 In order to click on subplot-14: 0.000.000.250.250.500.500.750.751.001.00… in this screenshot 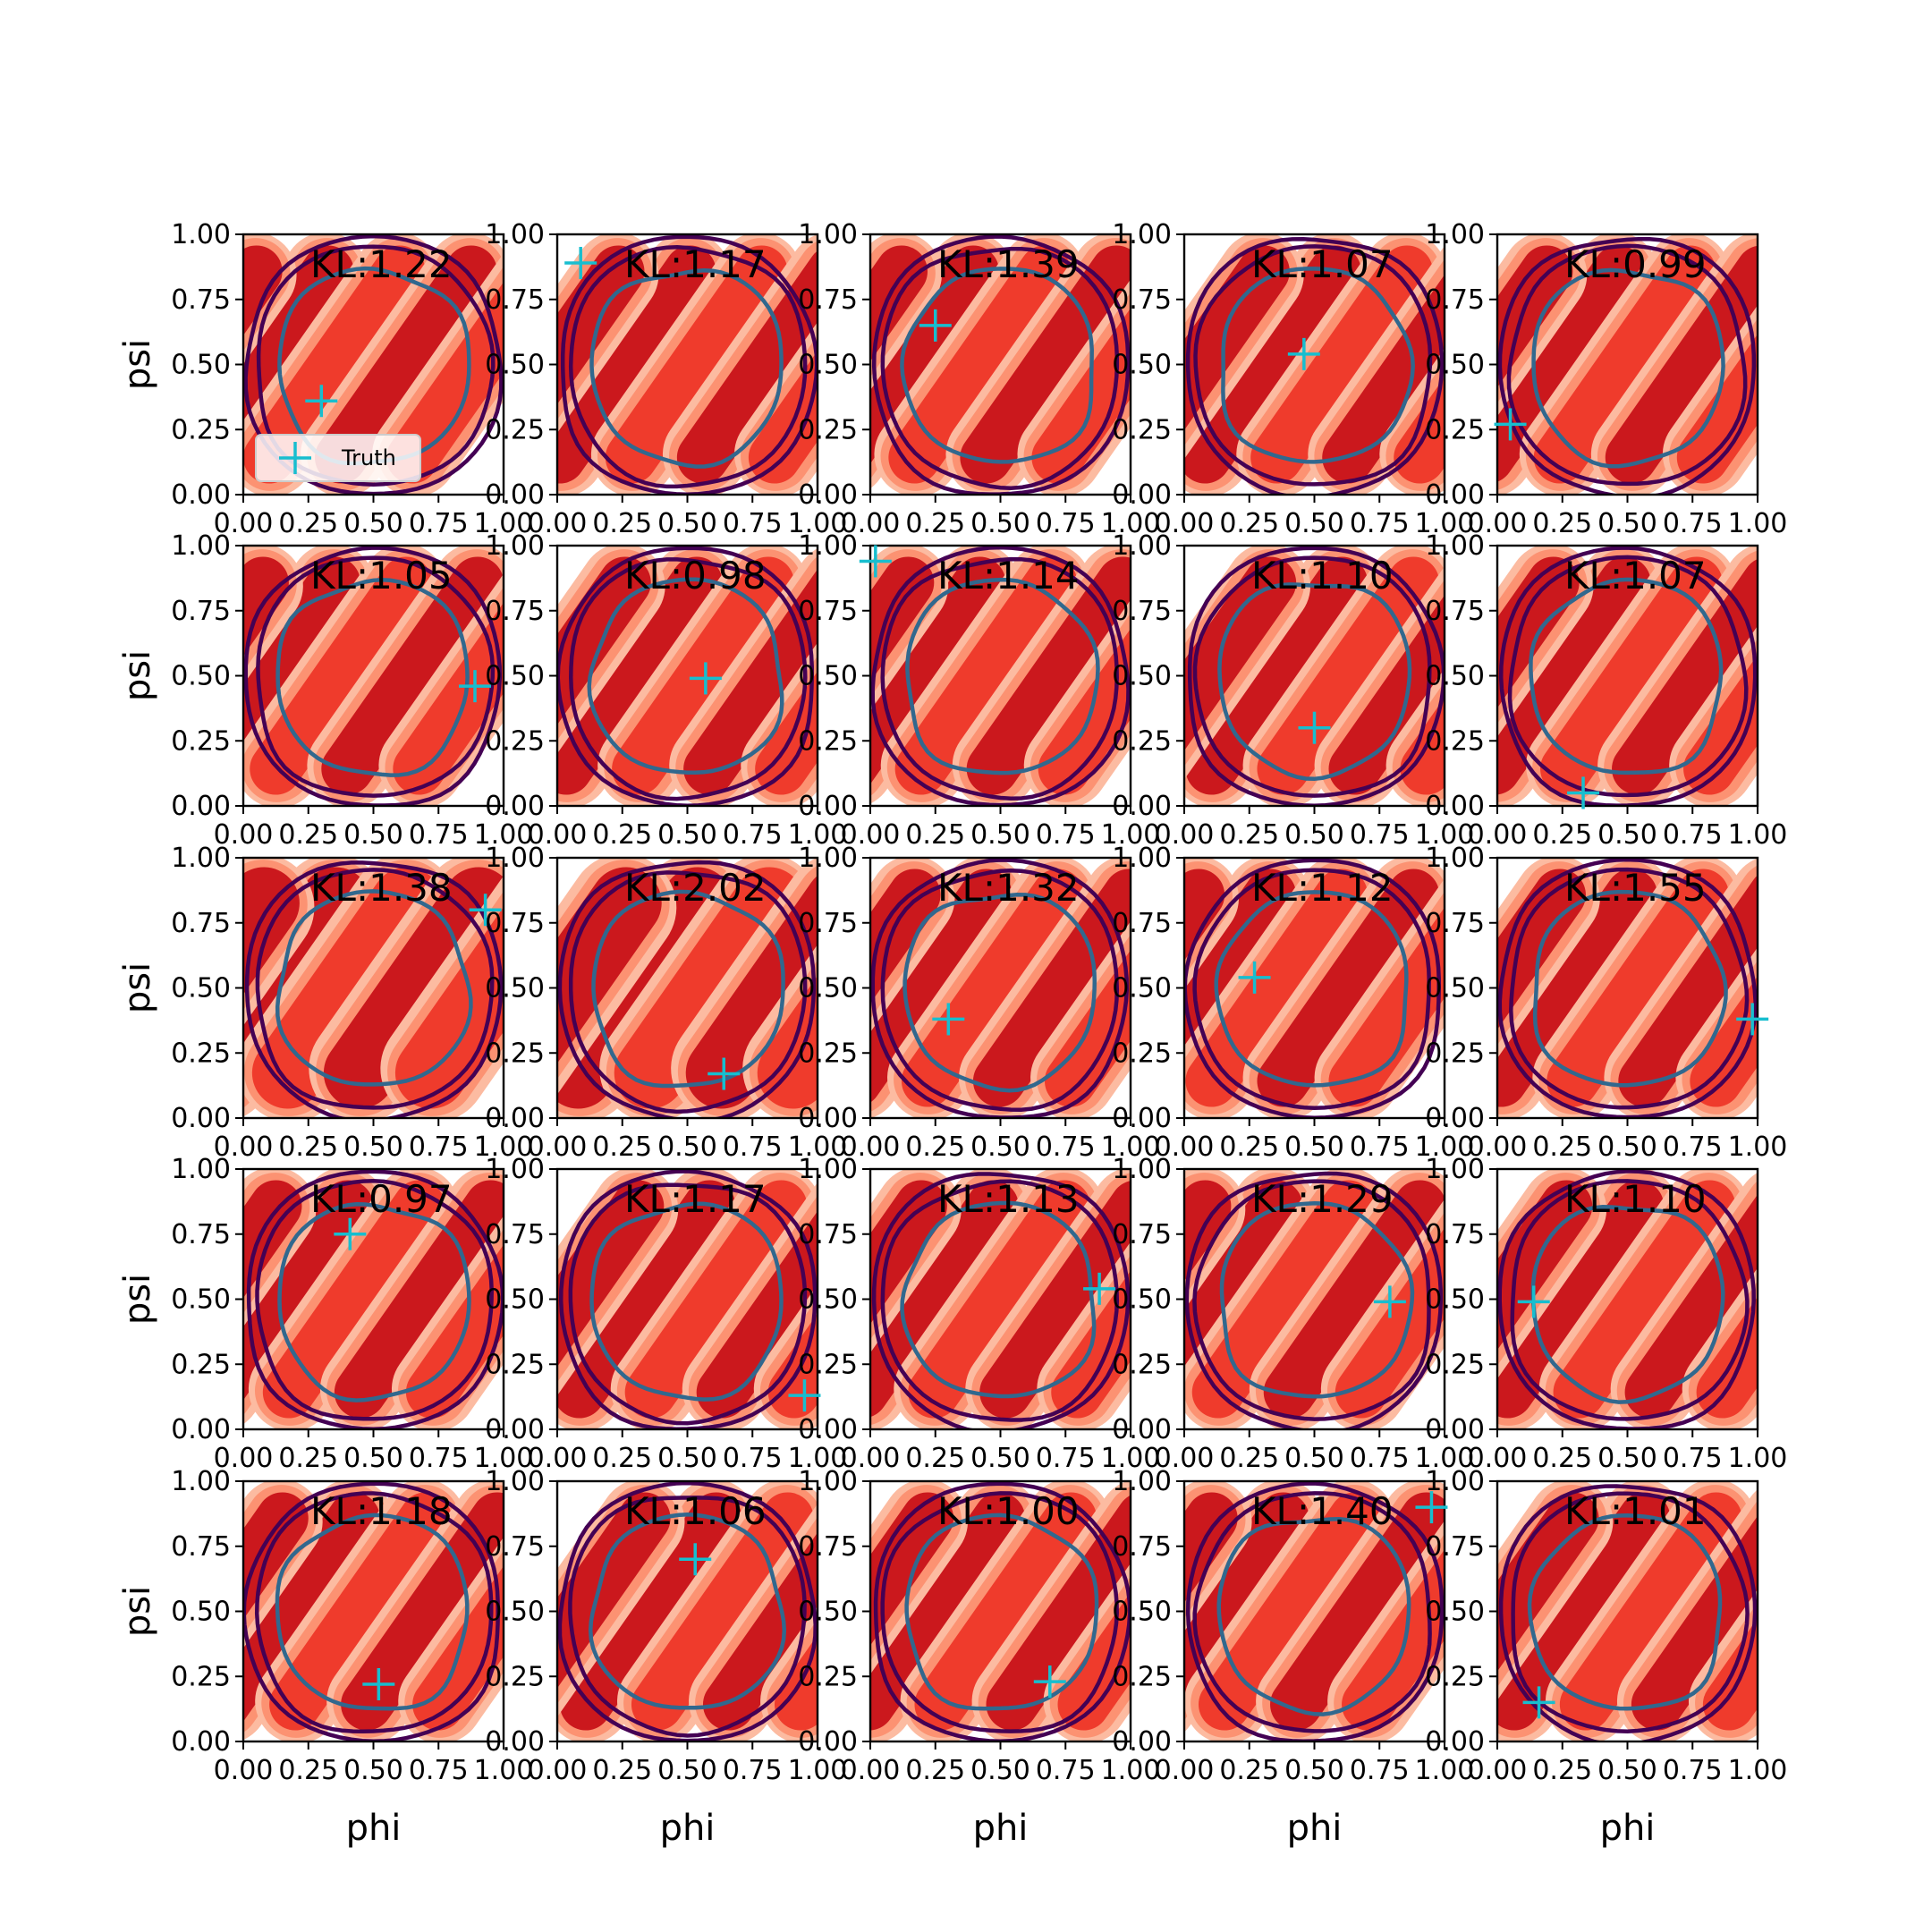, I will do `click(1293, 1003)`.